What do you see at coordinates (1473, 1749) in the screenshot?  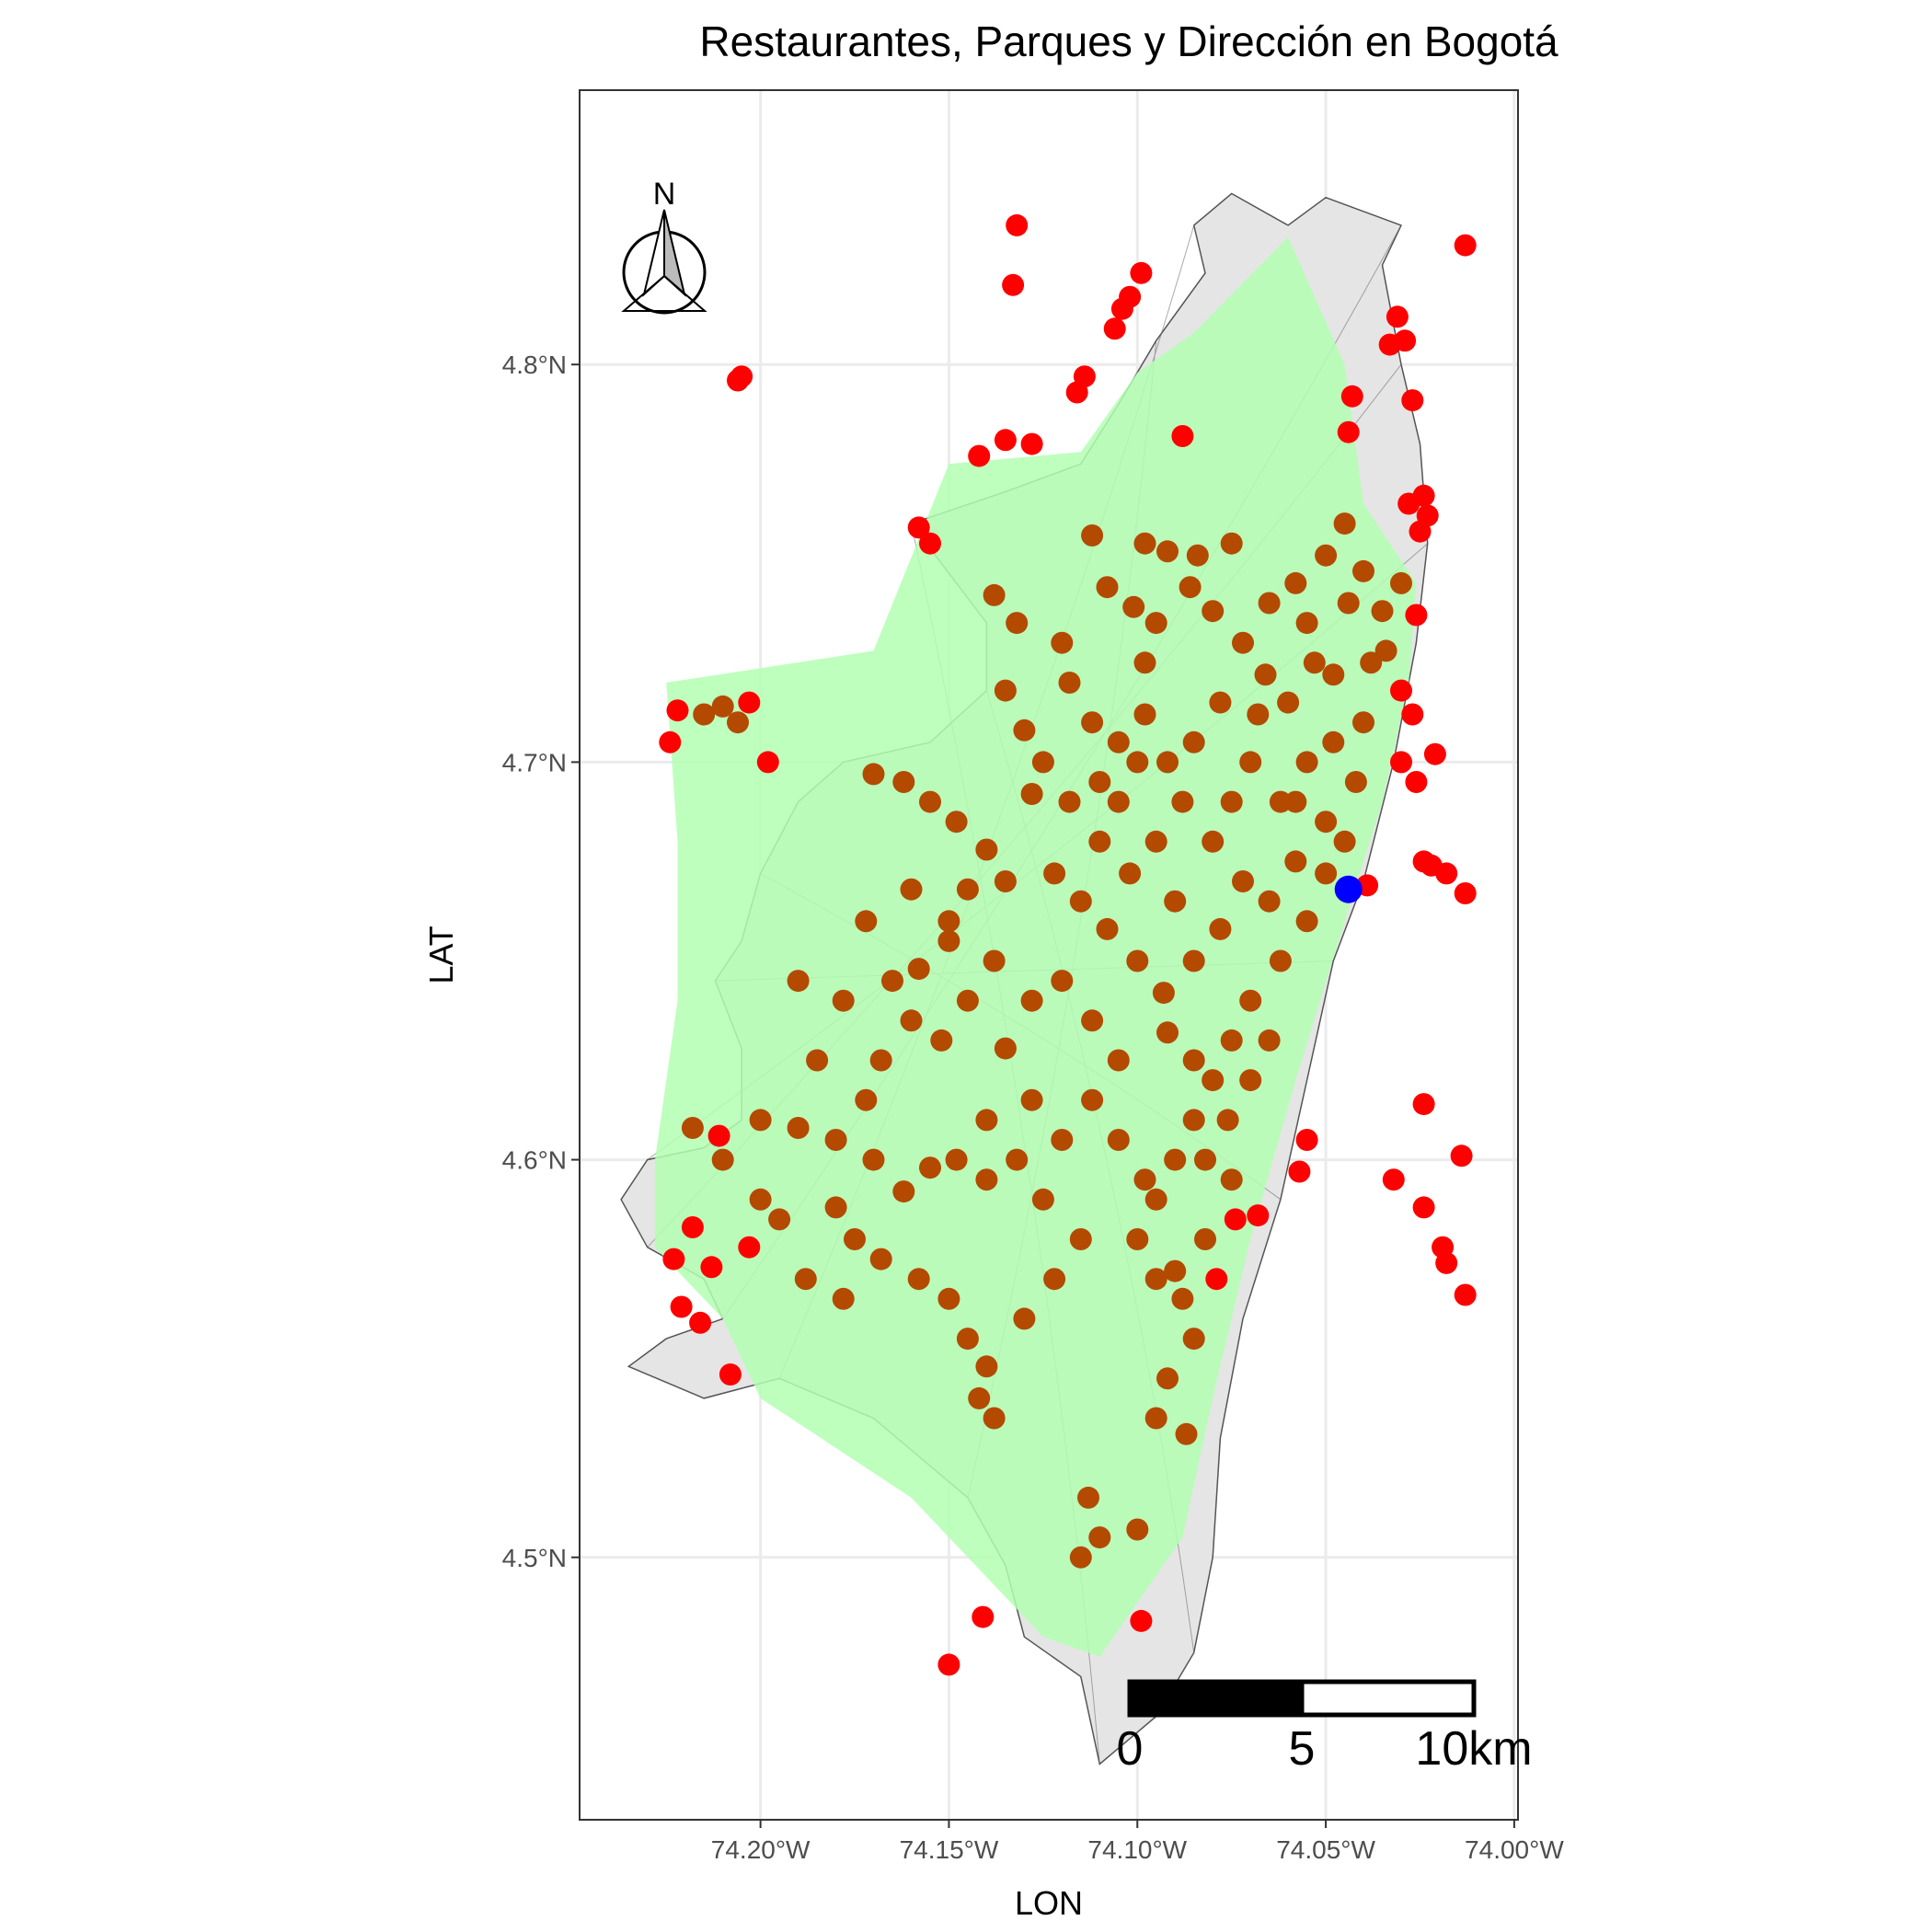 I see `scale-label-10km: 10km` at bounding box center [1473, 1749].